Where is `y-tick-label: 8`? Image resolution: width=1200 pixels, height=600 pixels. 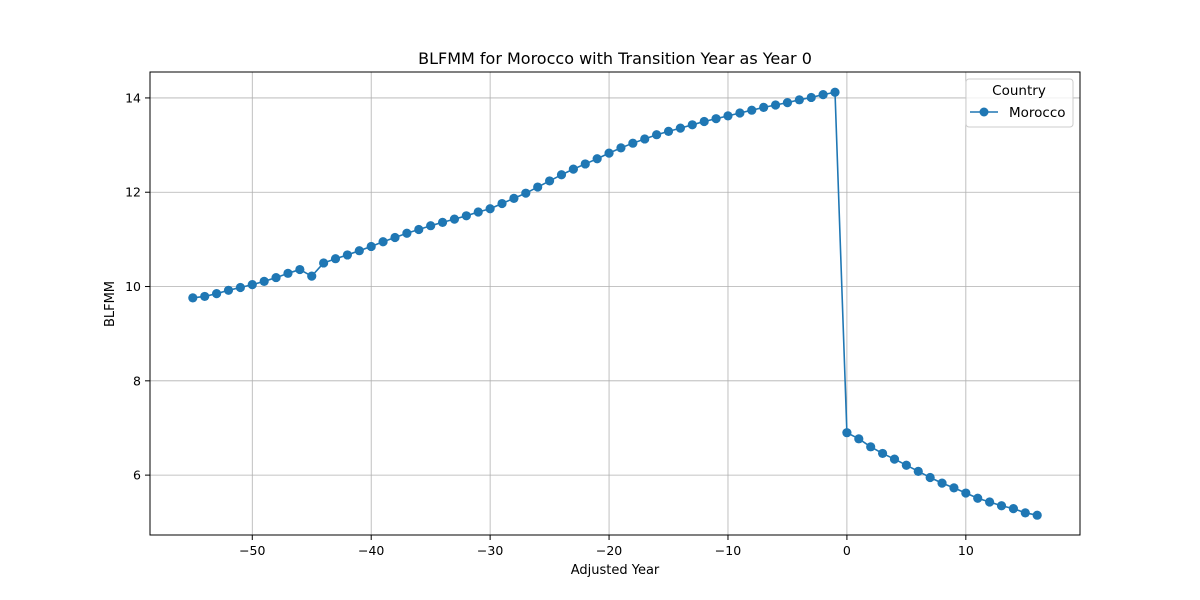
y-tick-label: 8 is located at coordinates (137, 380).